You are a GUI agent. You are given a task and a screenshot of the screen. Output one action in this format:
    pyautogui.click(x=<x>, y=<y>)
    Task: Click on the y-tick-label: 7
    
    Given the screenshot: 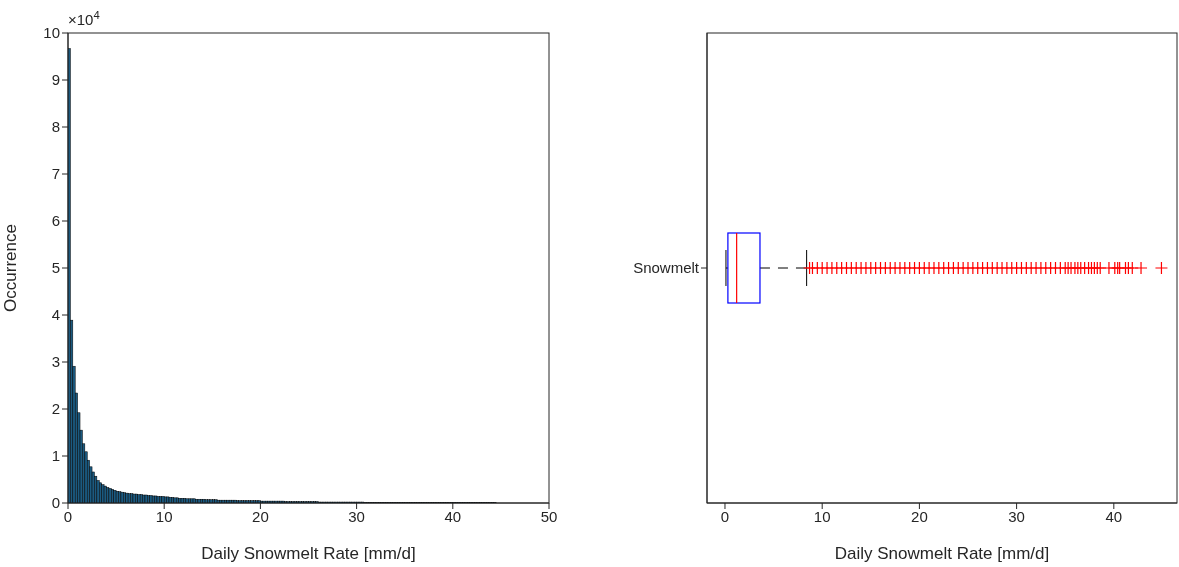 What is the action you would take?
    pyautogui.click(x=55, y=174)
    